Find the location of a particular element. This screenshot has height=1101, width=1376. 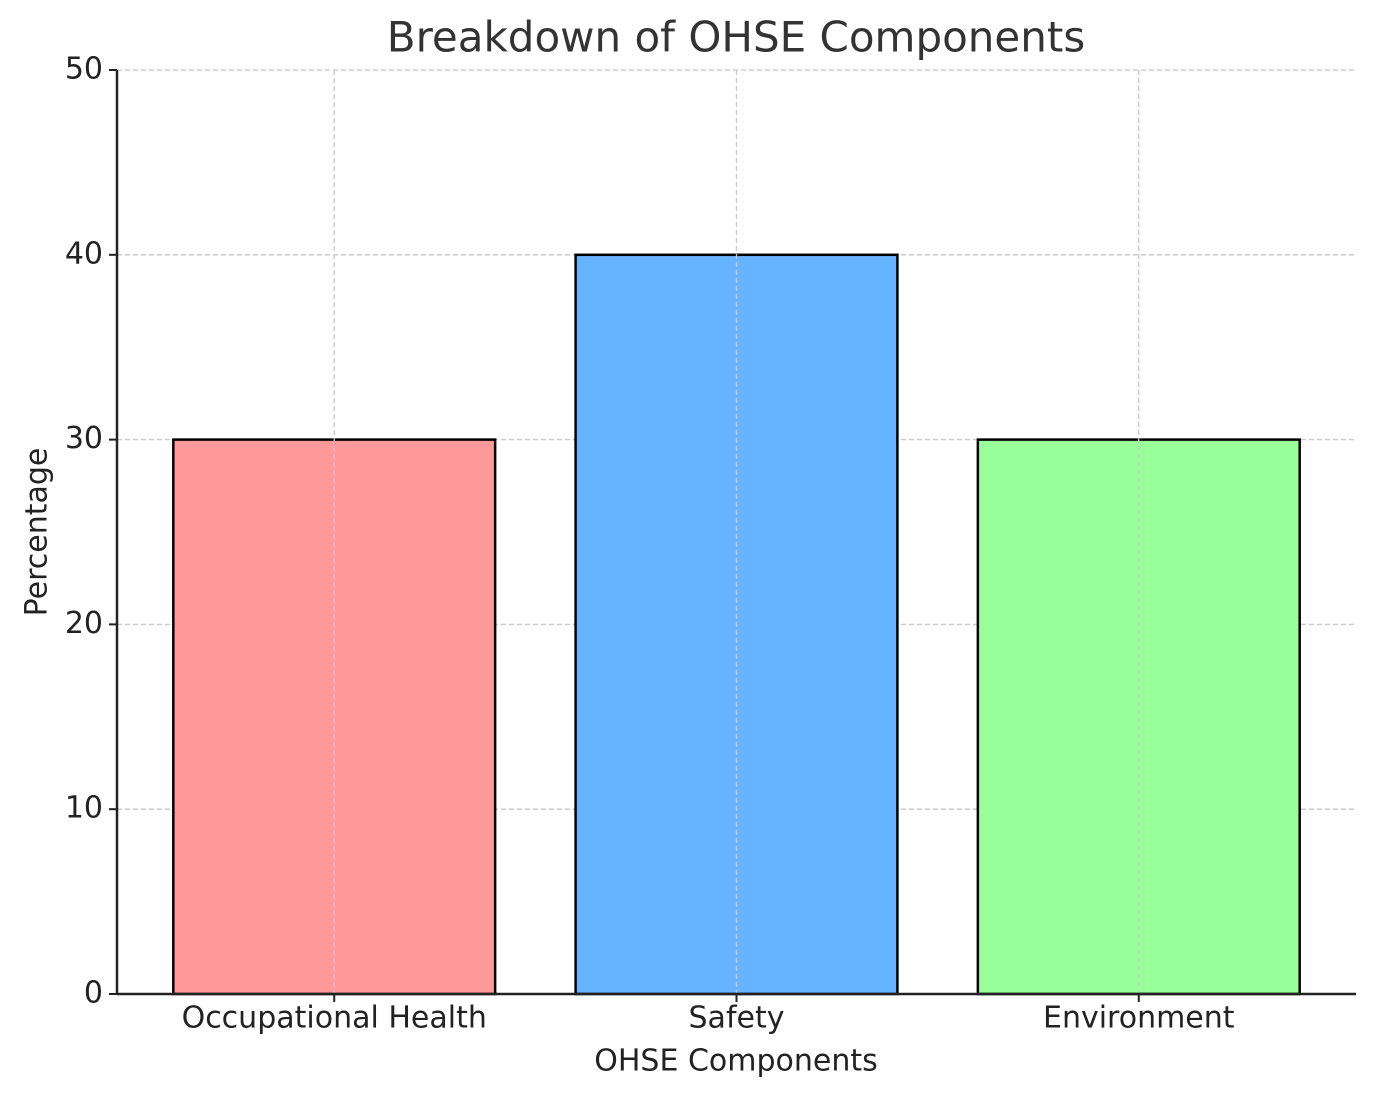

y-tick-label: 0 is located at coordinates (93, 993).